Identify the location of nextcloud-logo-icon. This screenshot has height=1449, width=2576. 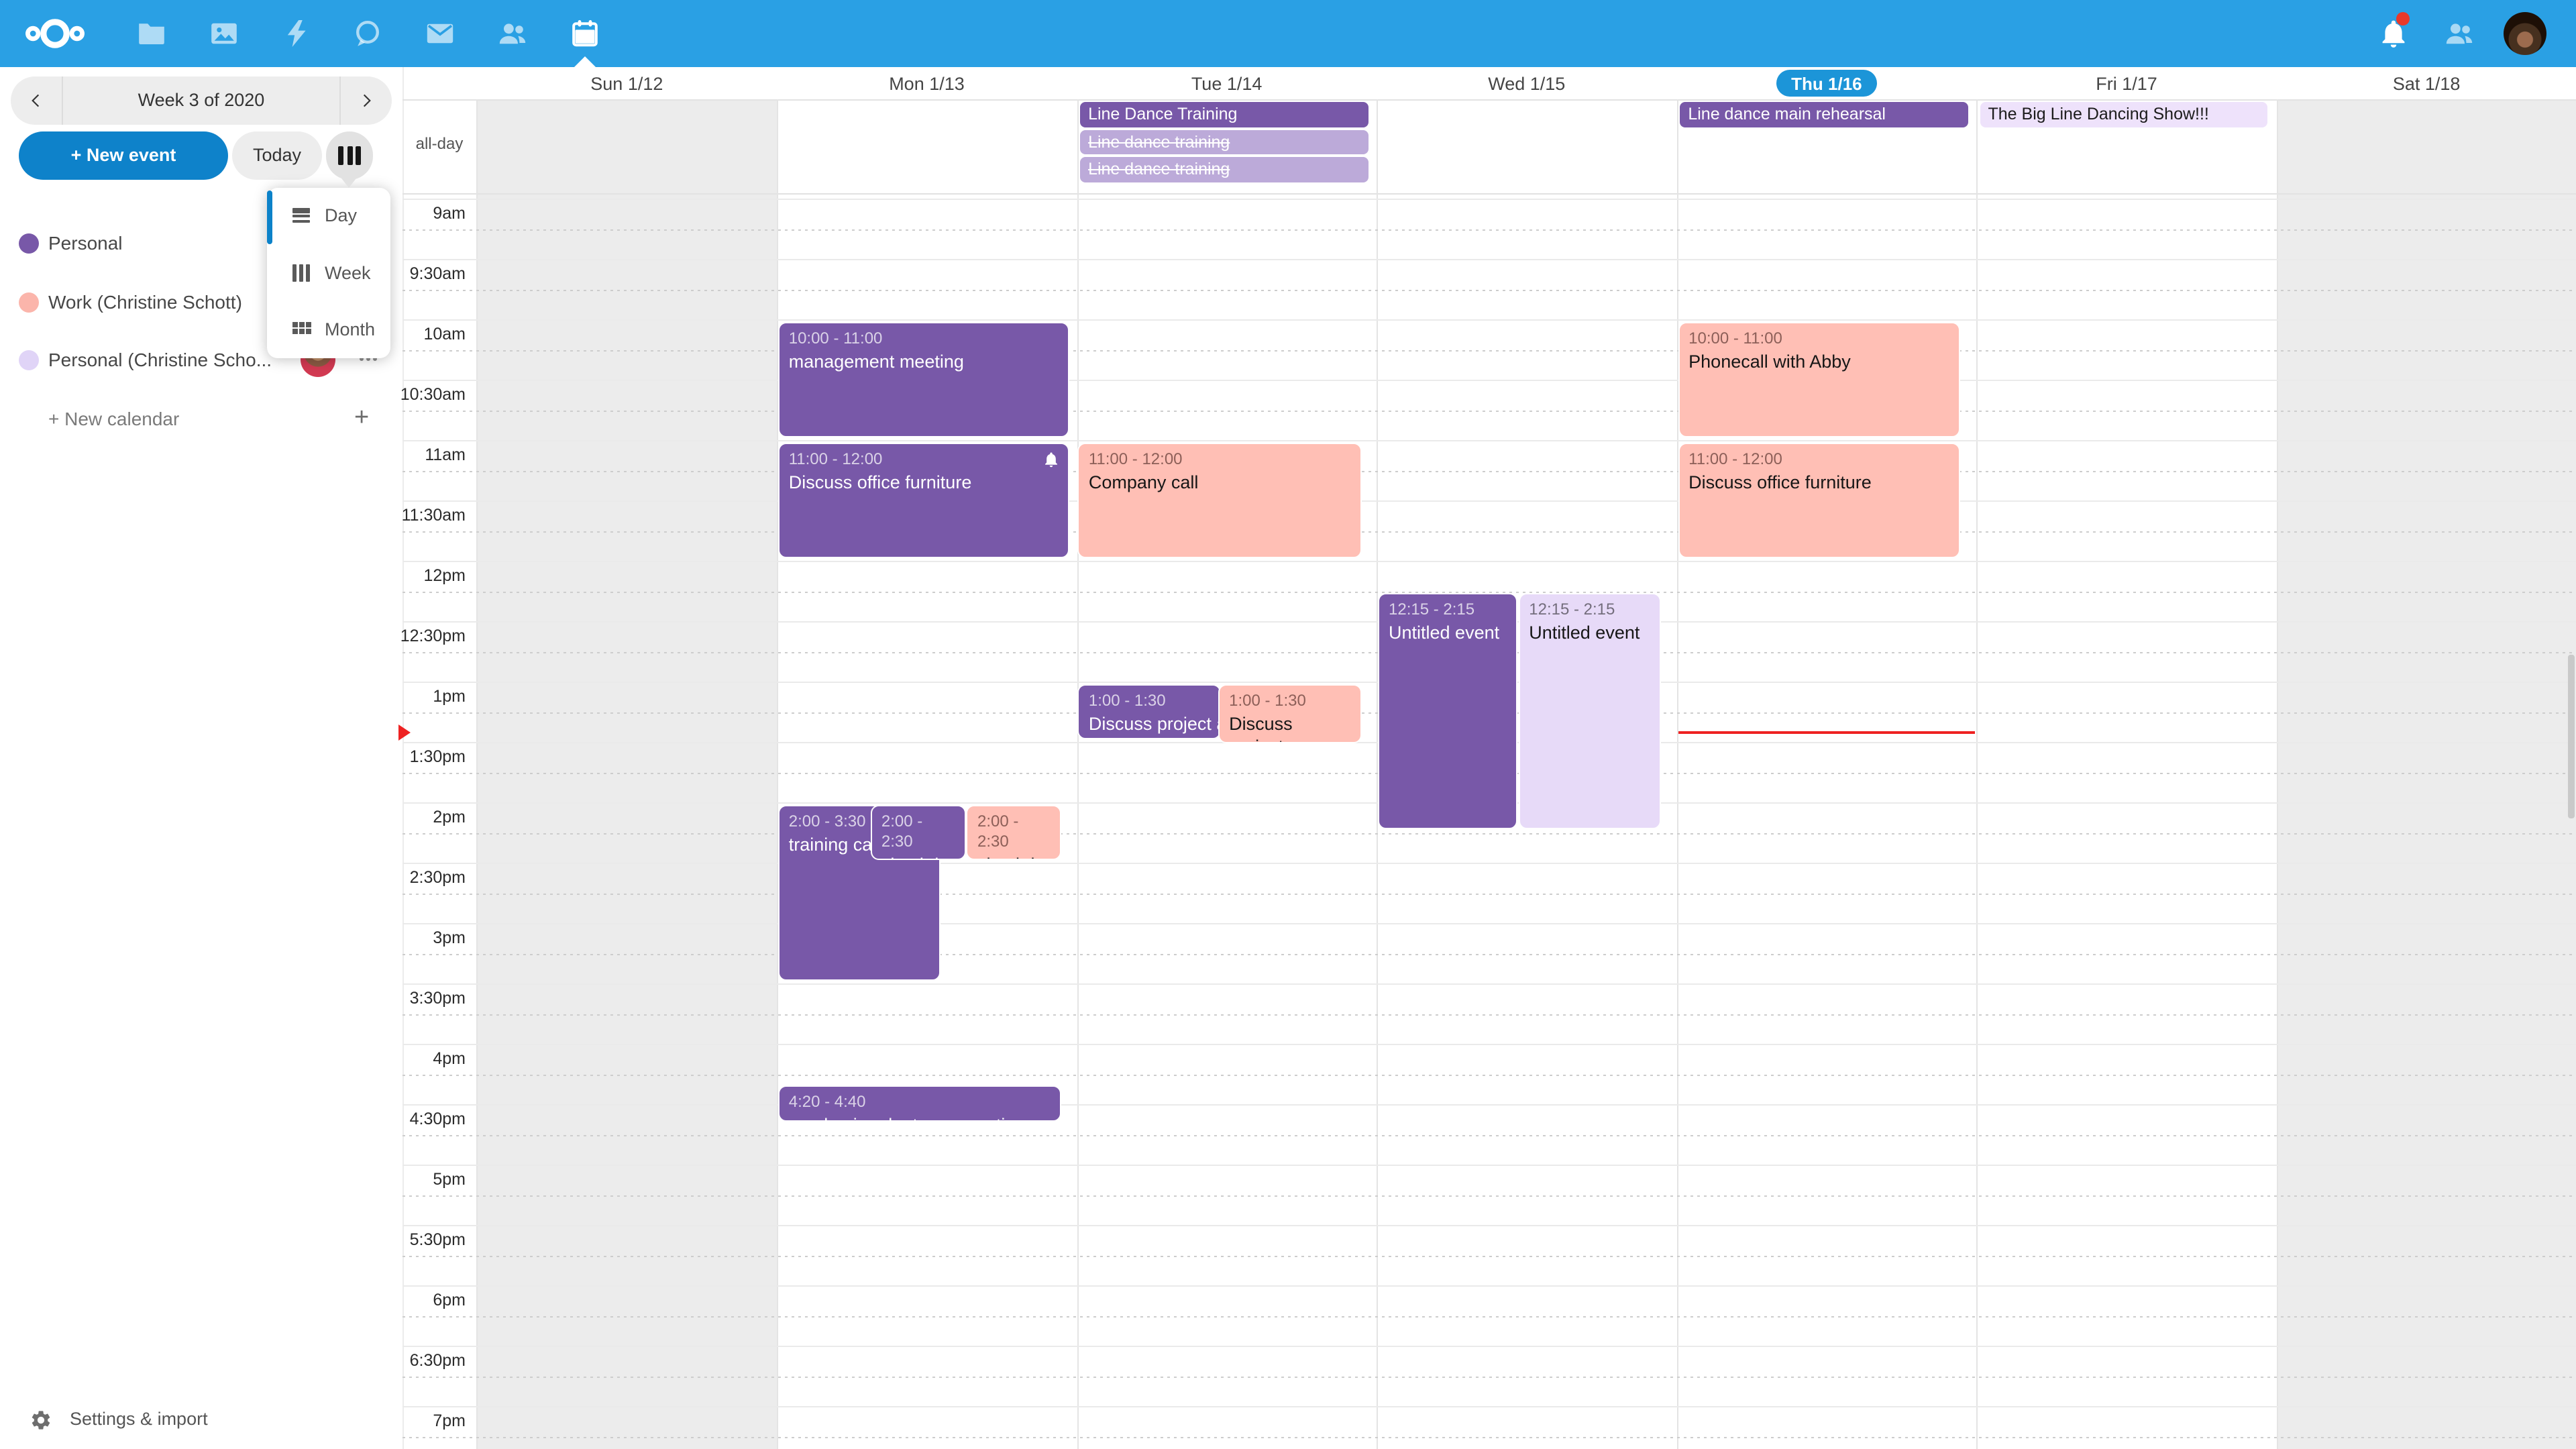
(55, 33).